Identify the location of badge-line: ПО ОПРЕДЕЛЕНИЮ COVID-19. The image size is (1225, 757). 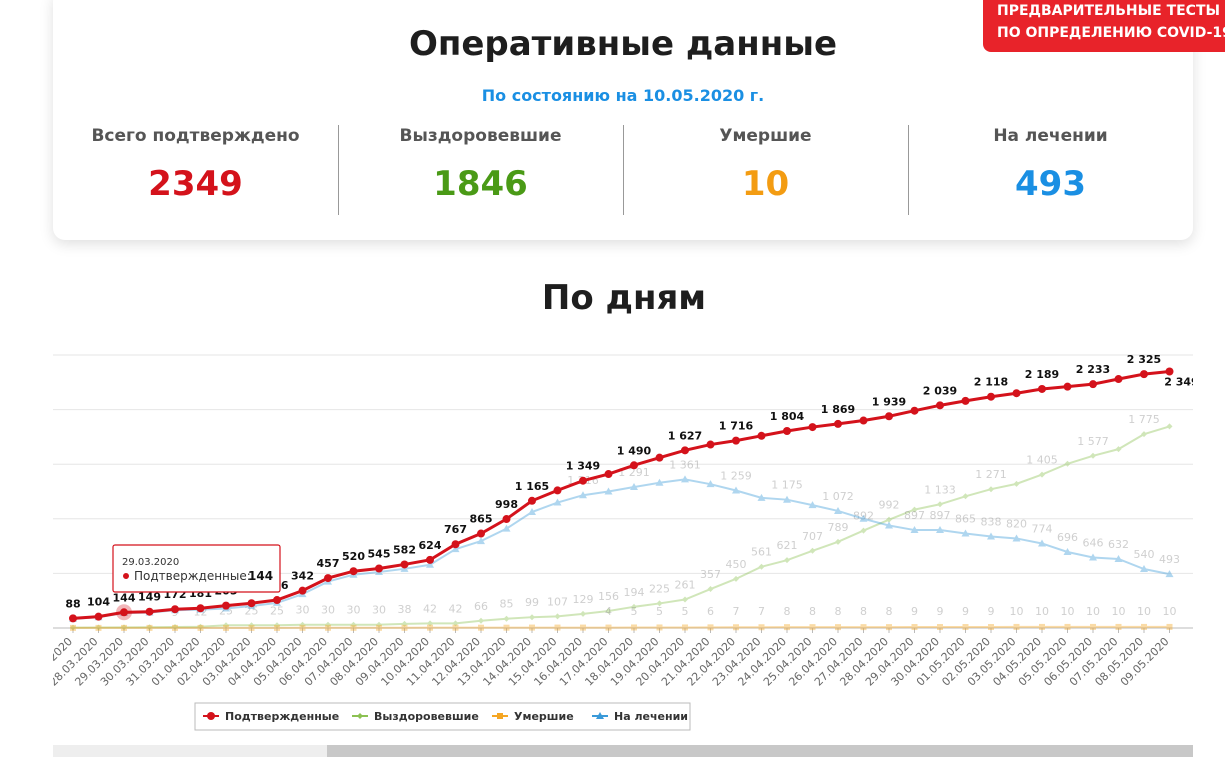
(1111, 33).